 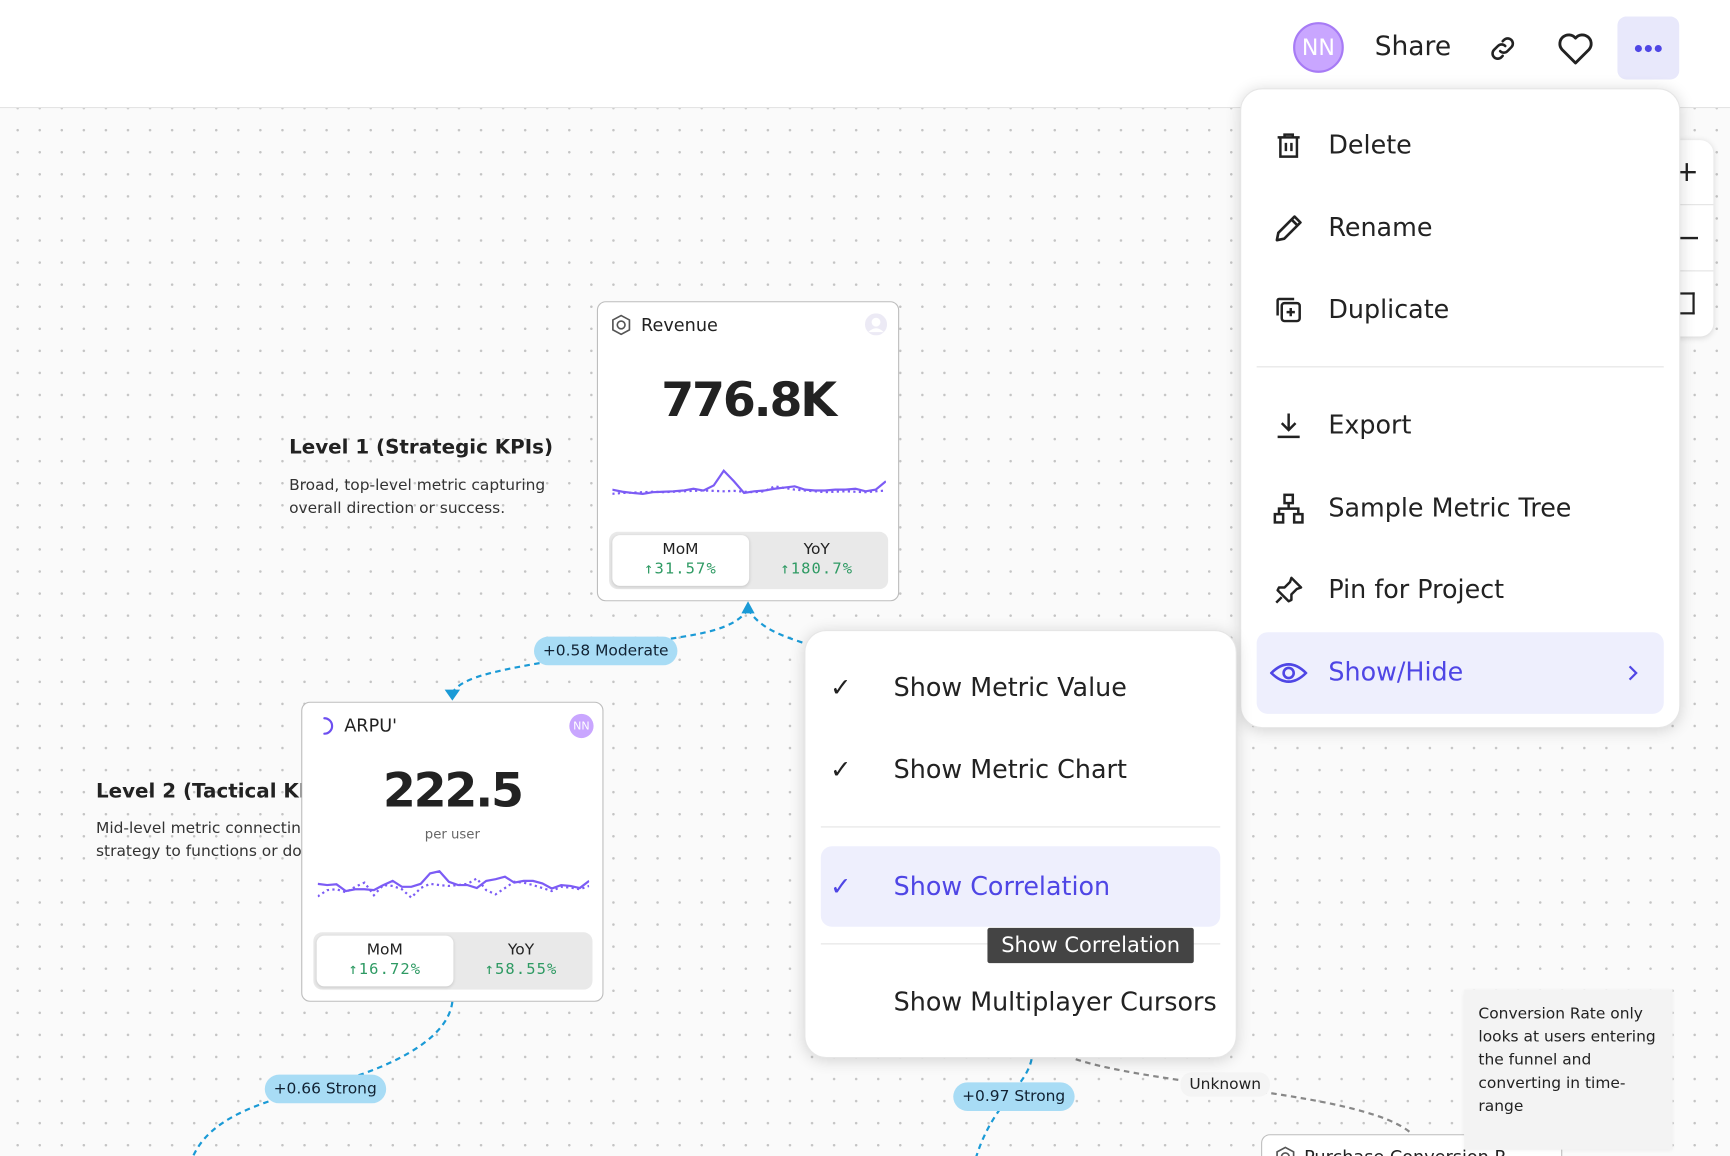 I want to click on metric-unit: per user, so click(x=452, y=834).